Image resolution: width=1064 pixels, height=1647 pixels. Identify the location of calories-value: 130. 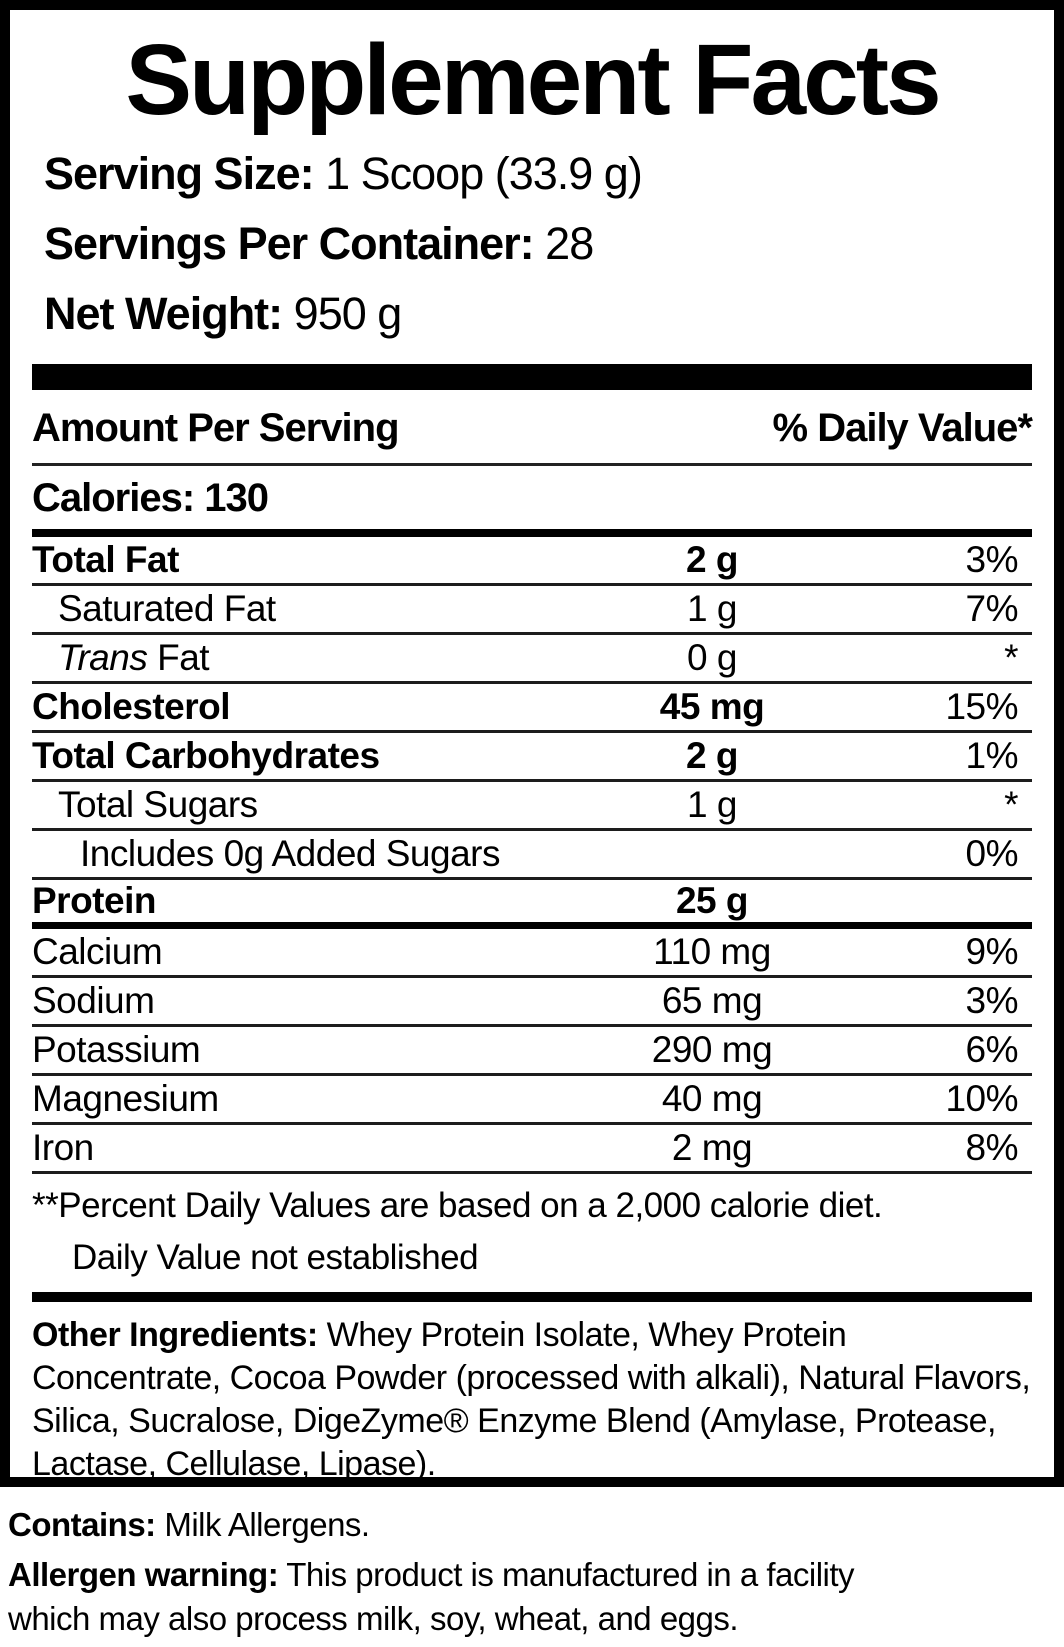
(236, 498).